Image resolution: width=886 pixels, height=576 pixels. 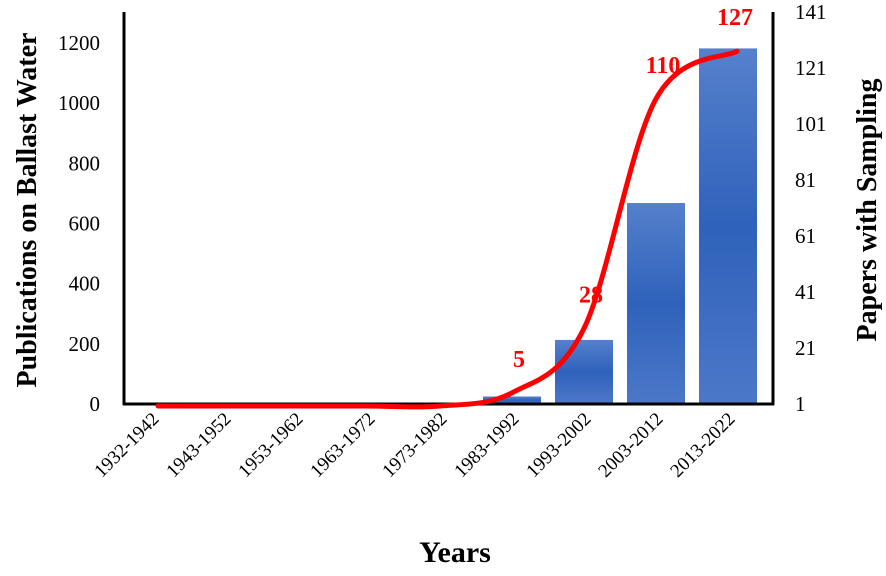 What do you see at coordinates (455, 552) in the screenshot?
I see `x-axis-title: Years` at bounding box center [455, 552].